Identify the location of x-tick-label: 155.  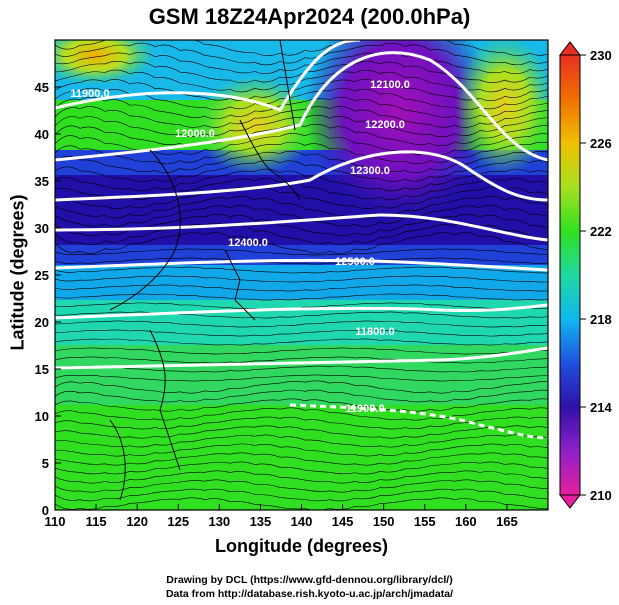
(425, 521).